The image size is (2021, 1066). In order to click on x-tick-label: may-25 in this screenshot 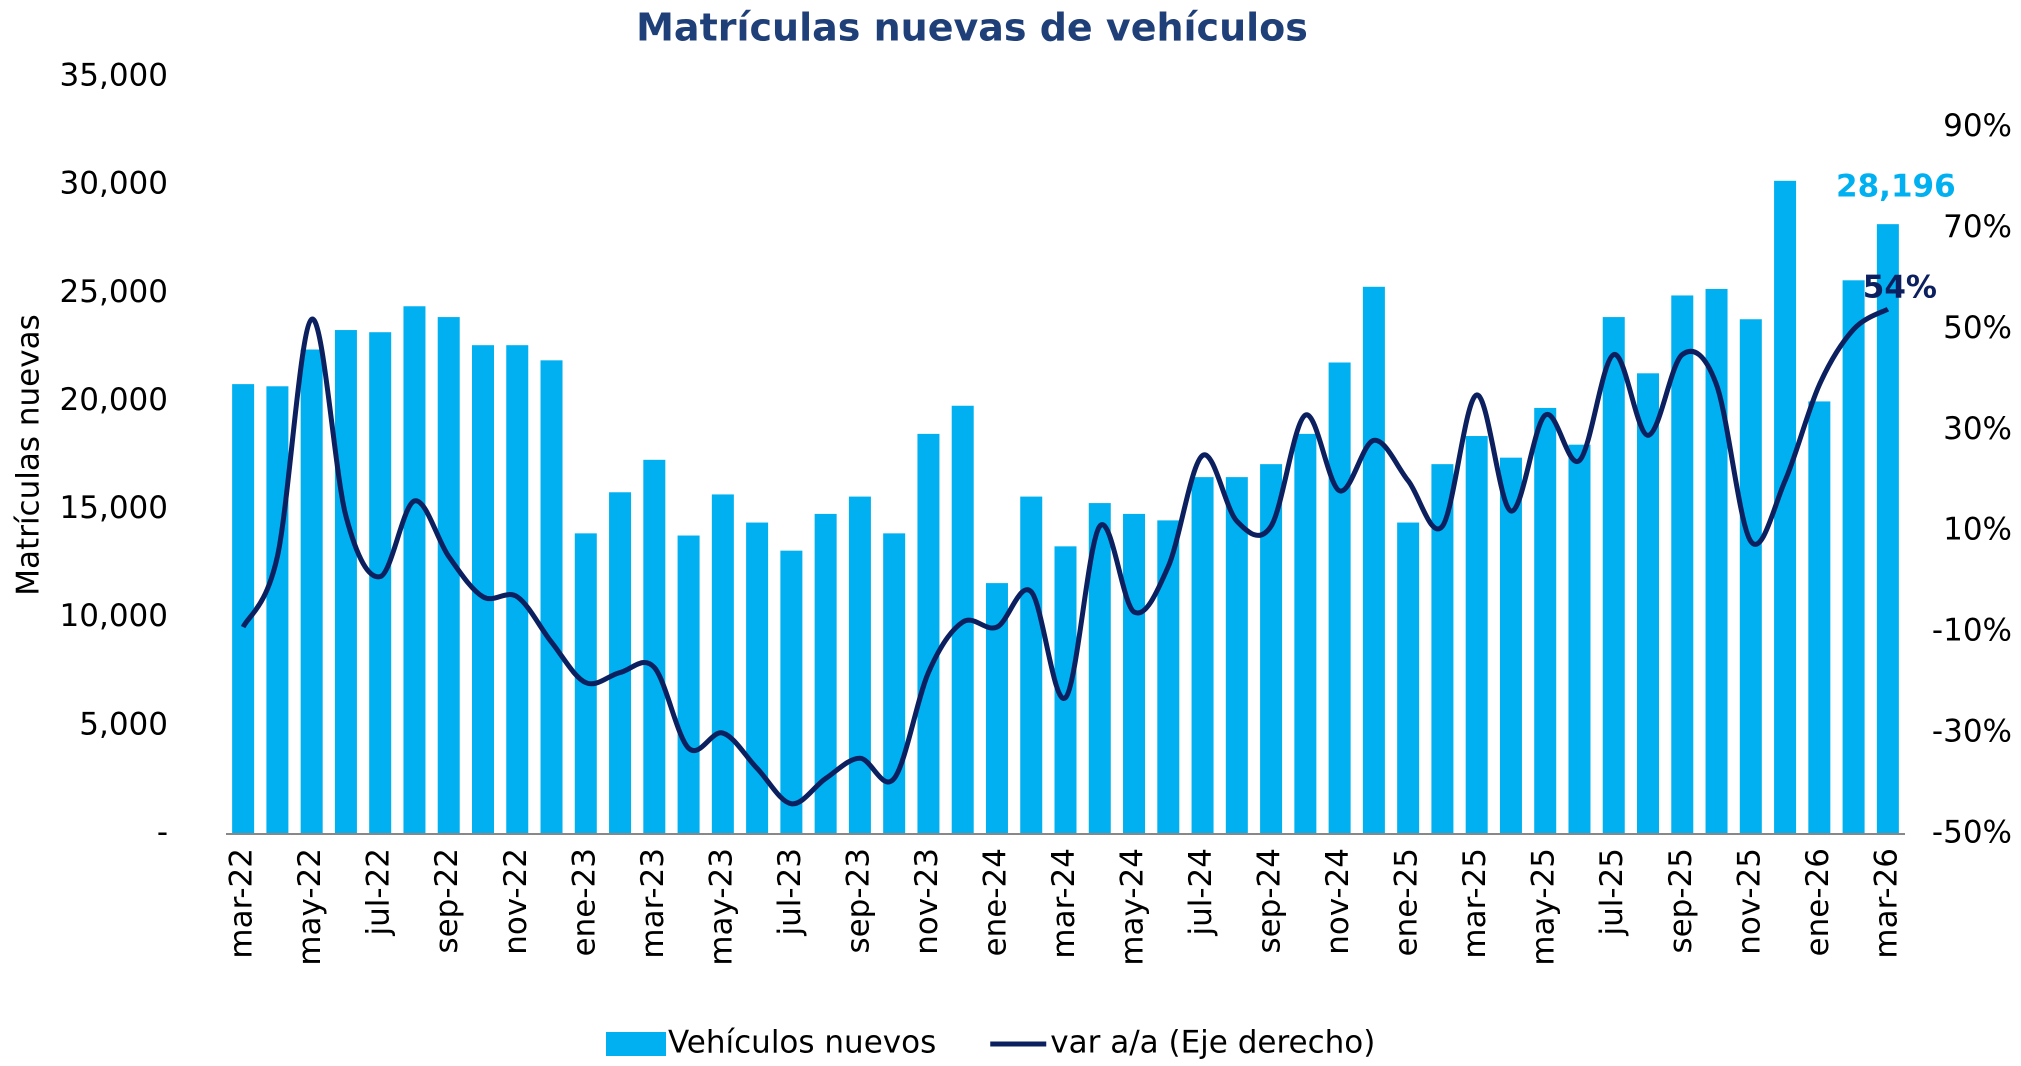, I will do `click(1544, 907)`.